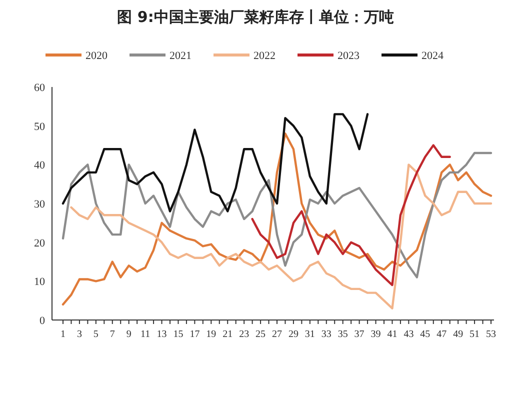  What do you see at coordinates (178, 334) in the screenshot?
I see `x-tick-label: 15` at bounding box center [178, 334].